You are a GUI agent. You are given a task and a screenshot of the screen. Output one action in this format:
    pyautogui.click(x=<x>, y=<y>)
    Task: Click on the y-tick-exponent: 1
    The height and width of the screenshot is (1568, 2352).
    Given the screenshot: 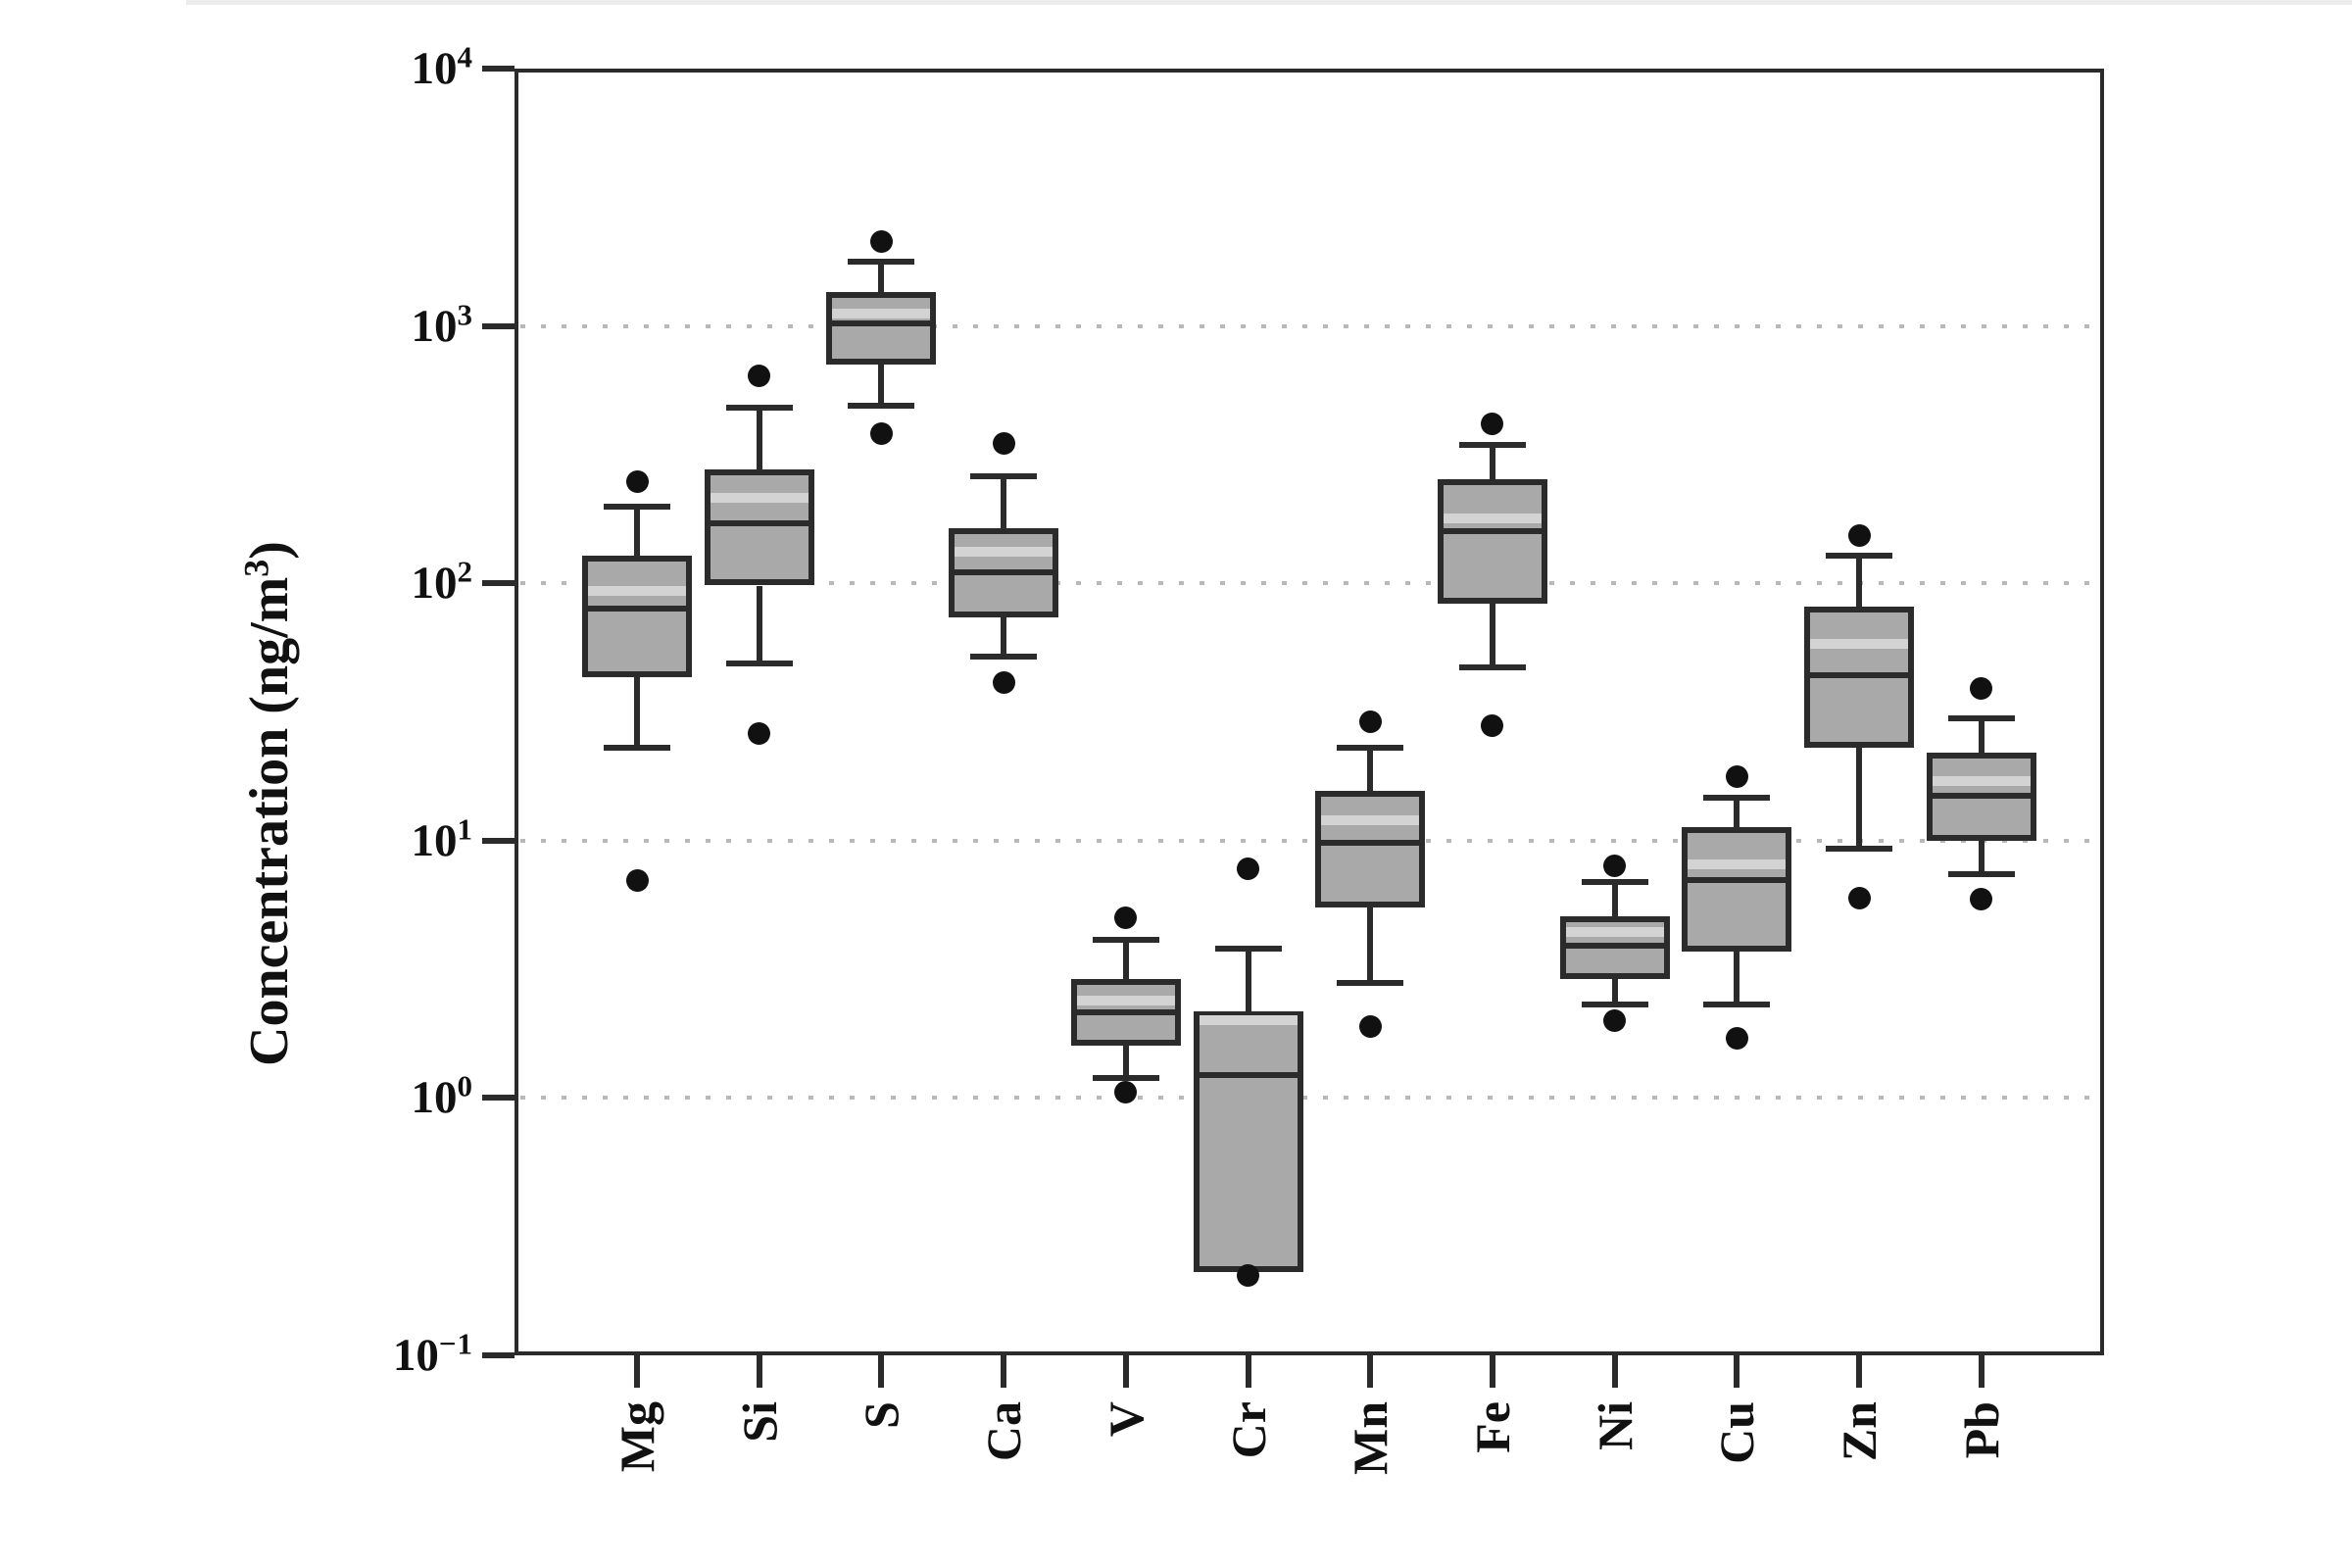 What is the action you would take?
    pyautogui.click(x=465, y=829)
    